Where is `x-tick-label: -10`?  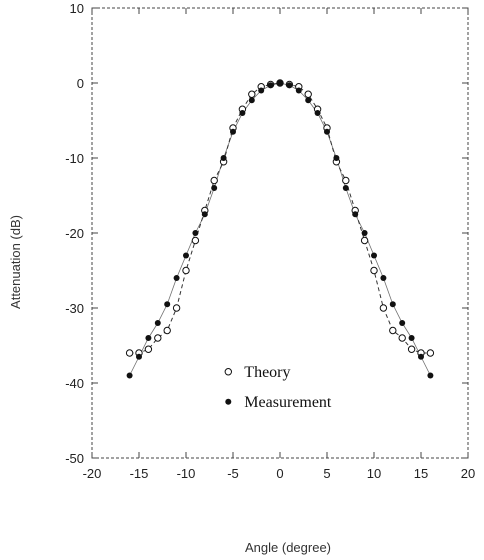 x-tick-label: -10 is located at coordinates (186, 473).